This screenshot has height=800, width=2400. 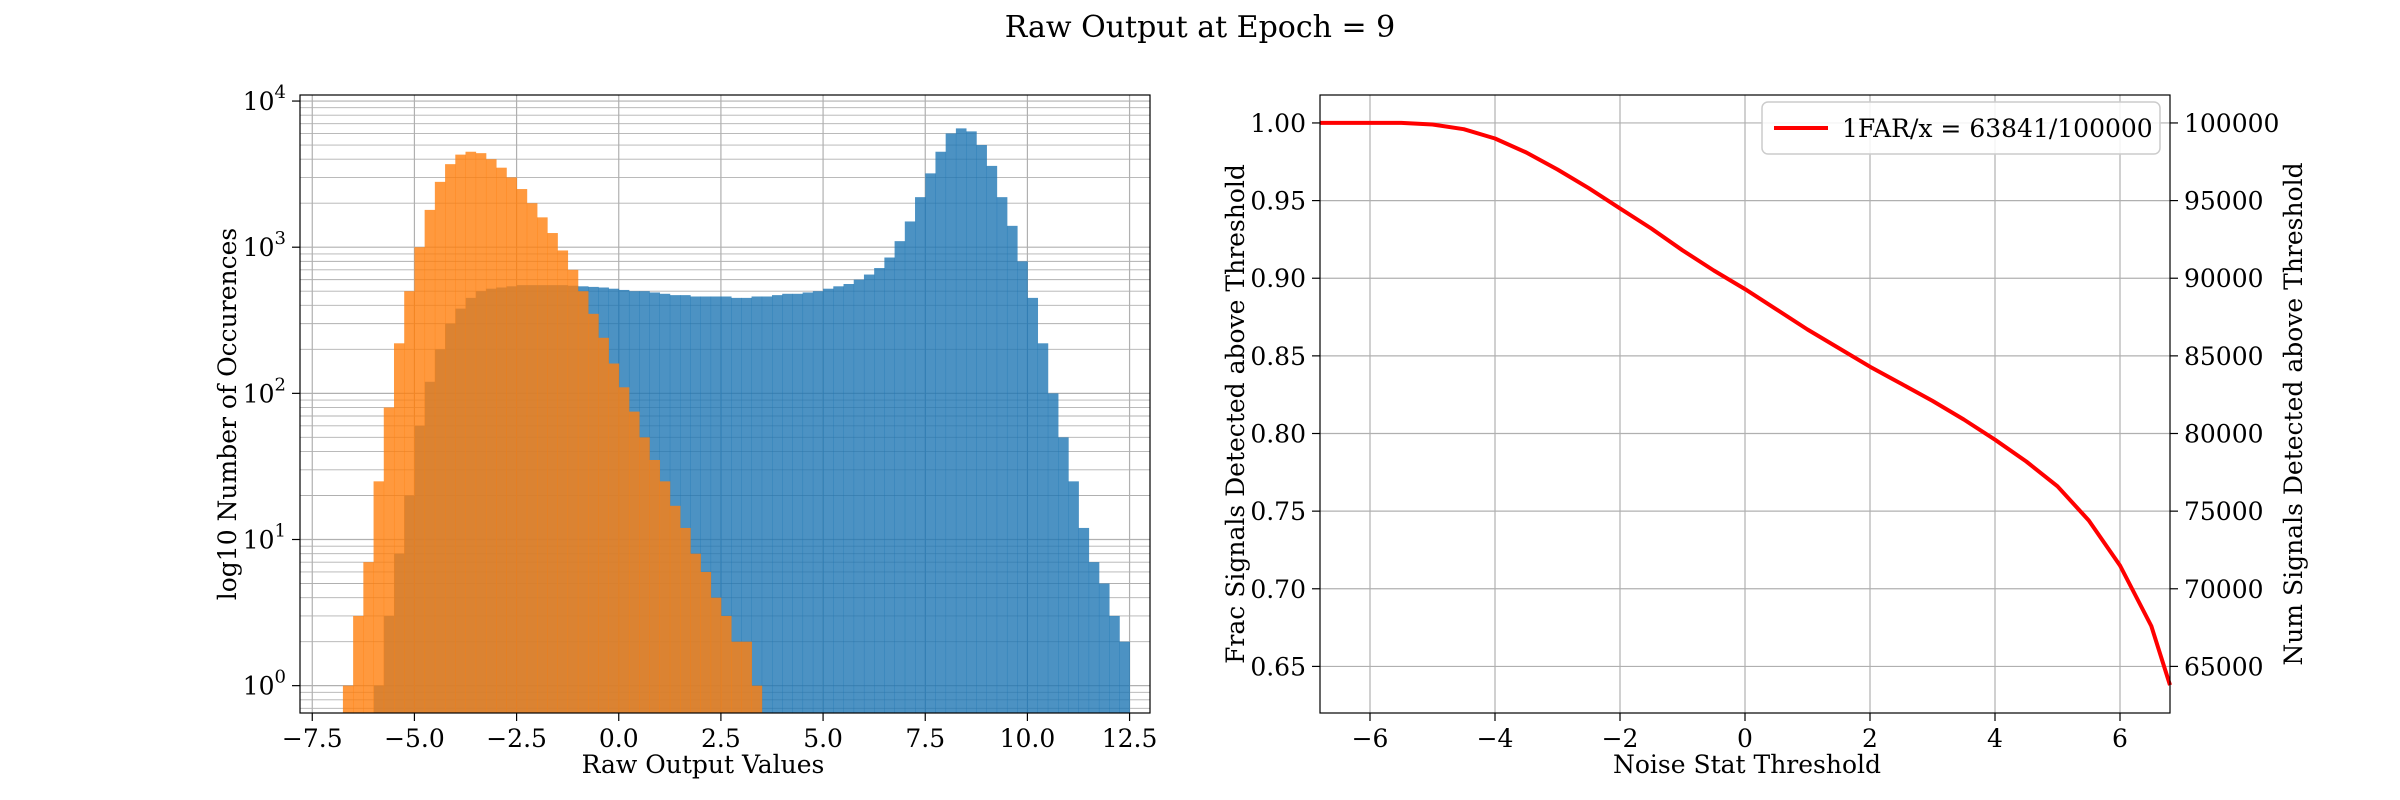 I want to click on line-x-ticks: −6 −4 −2 0 2 4 6, so click(x=1740, y=733).